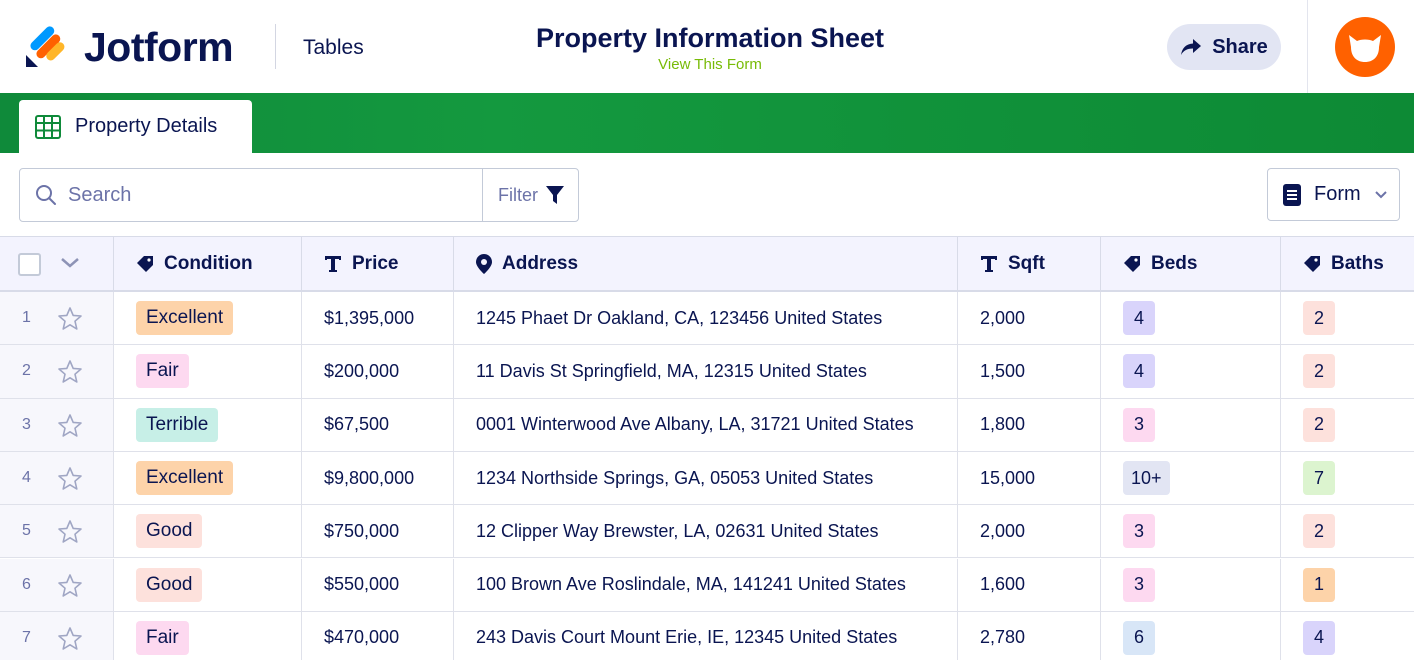 This screenshot has height=660, width=1414. What do you see at coordinates (1026, 263) in the screenshot?
I see `column-label: Sqft` at bounding box center [1026, 263].